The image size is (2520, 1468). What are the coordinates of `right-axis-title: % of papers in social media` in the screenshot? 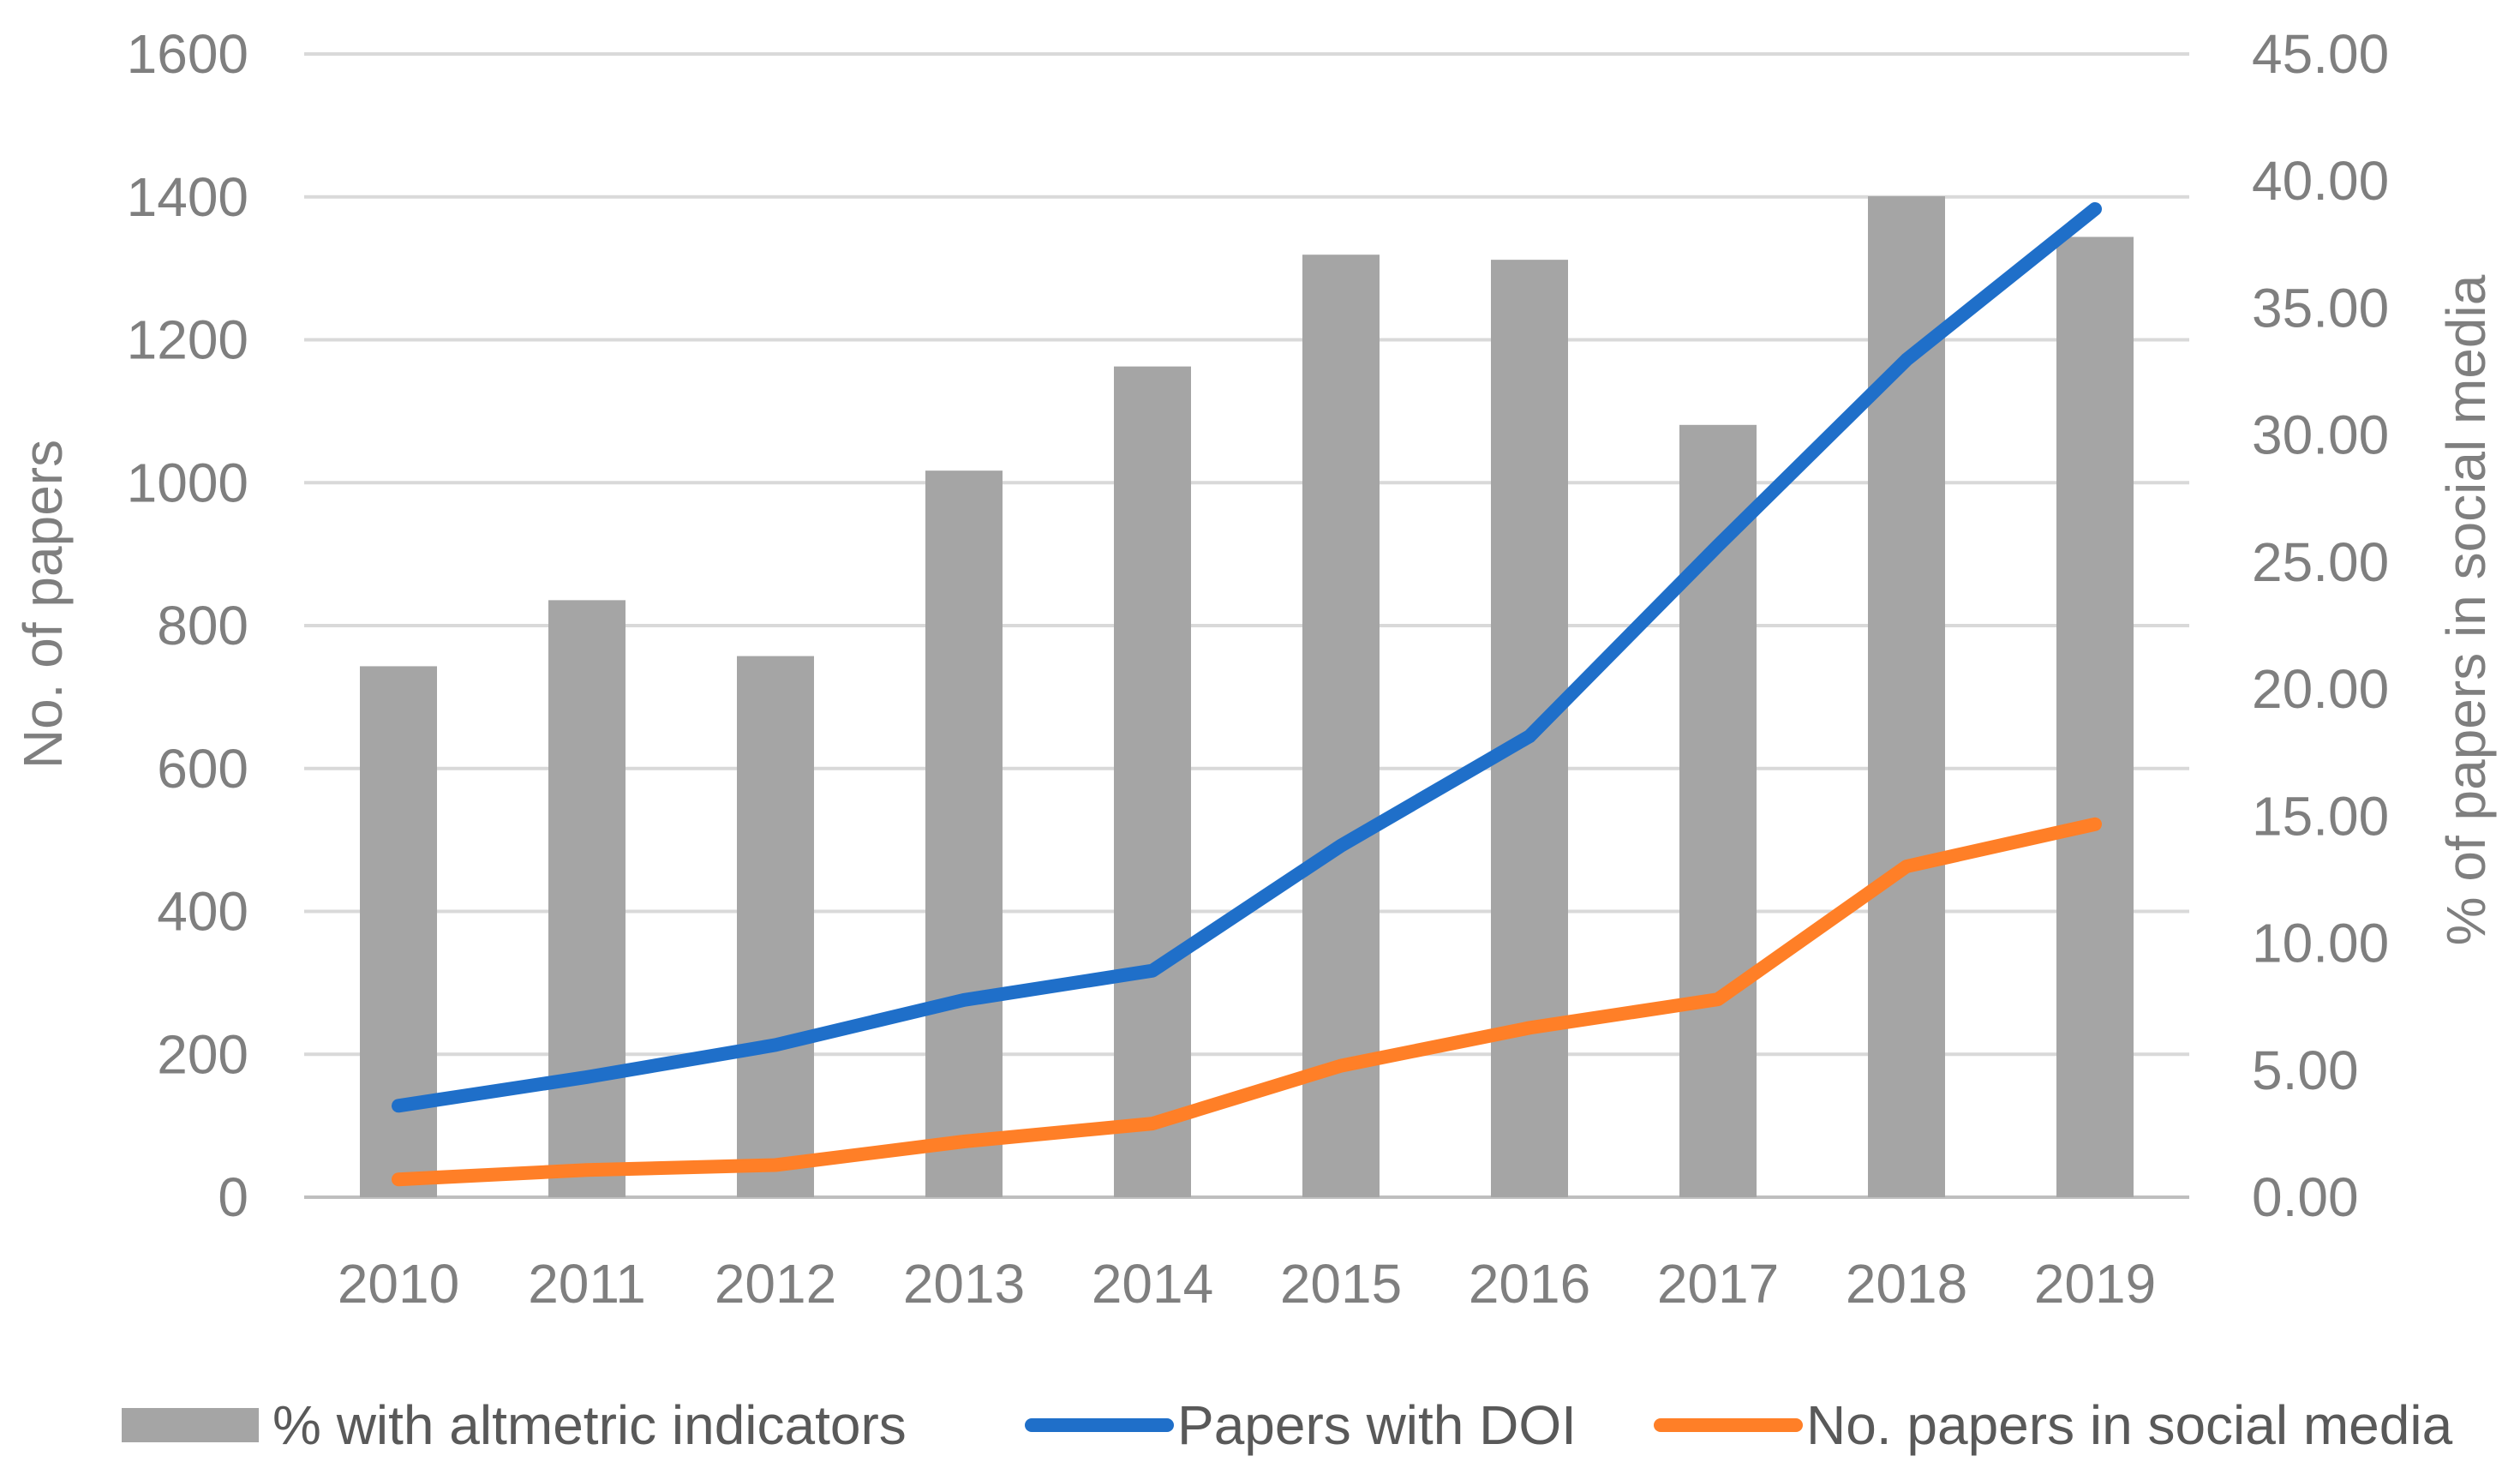 It's located at (2466, 609).